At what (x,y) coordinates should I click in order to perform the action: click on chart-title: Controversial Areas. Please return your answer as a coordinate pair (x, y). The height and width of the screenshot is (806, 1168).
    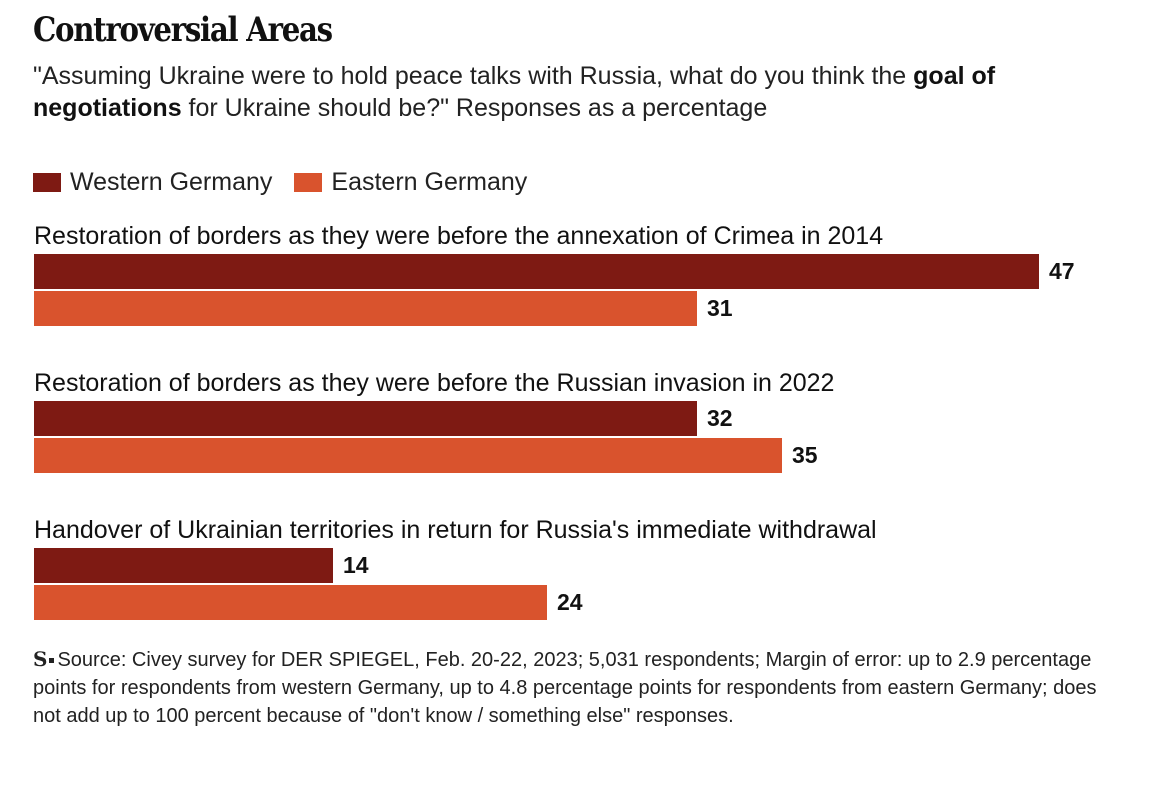
    Looking at the image, I should click on (183, 30).